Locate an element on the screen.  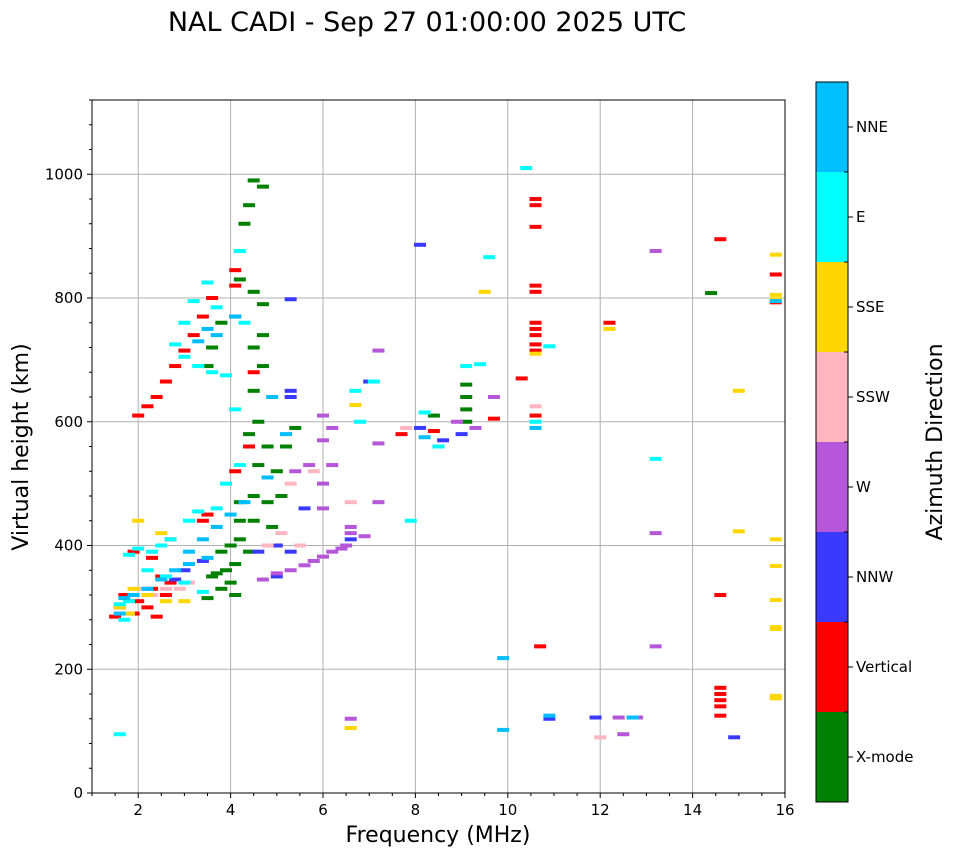
colorbar-category-label: W is located at coordinates (863, 487).